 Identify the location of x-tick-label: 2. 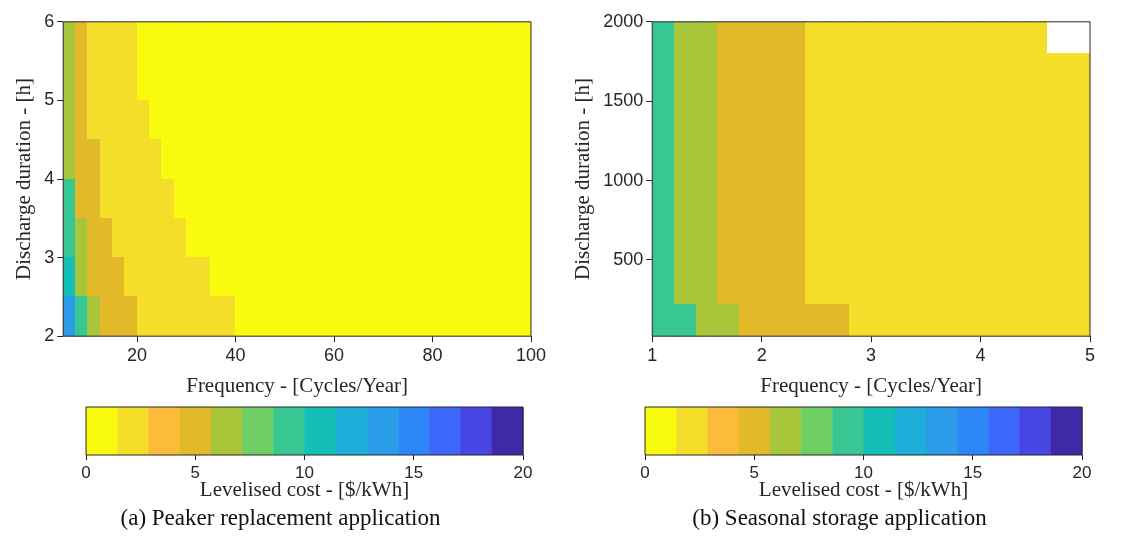
(761, 354).